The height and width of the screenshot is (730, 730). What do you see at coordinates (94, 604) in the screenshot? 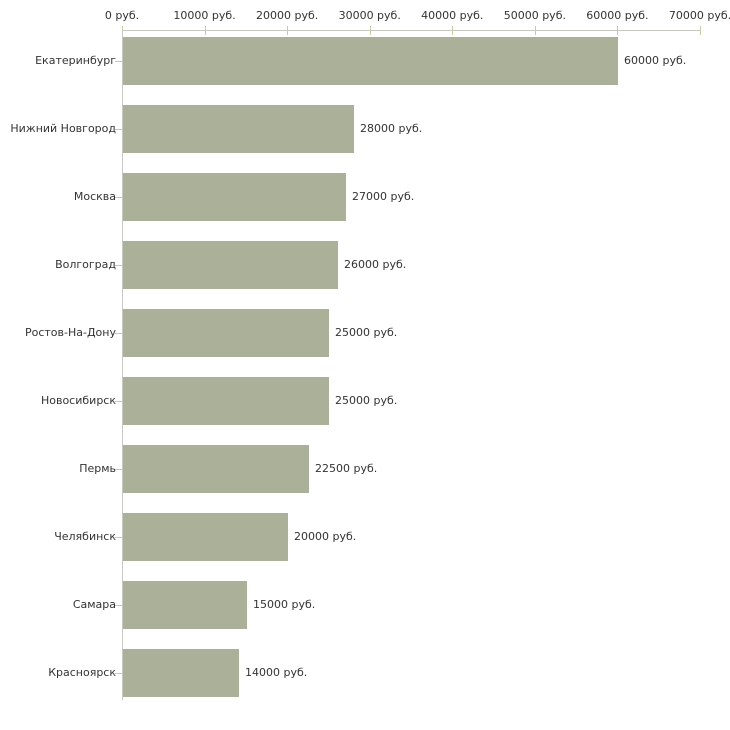
I see `category-label: Самара` at bounding box center [94, 604].